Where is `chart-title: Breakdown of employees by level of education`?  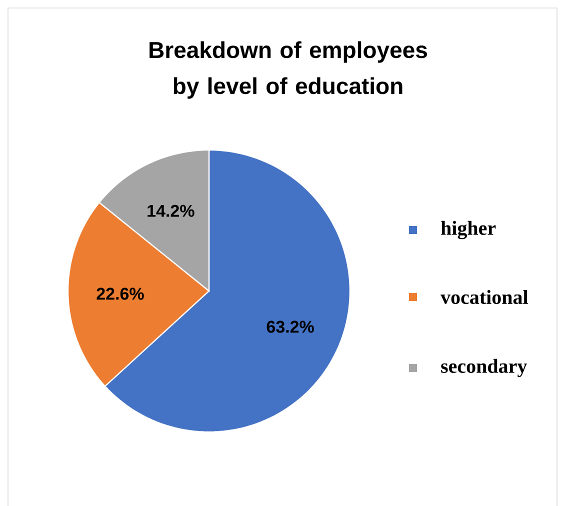 chart-title: Breakdown of employees by level of education is located at coordinates (288, 70).